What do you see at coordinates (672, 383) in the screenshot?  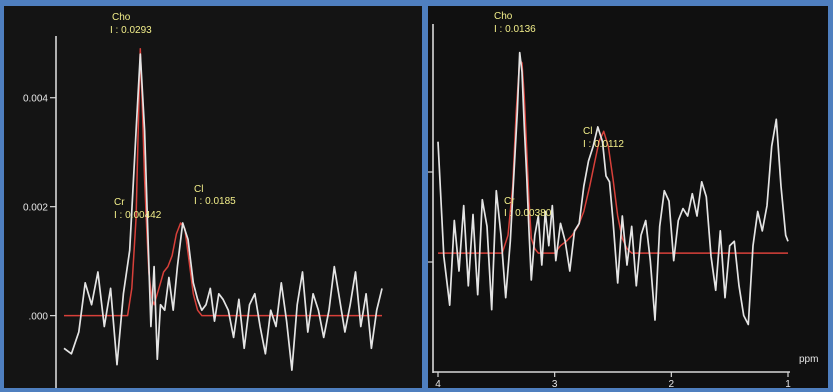 I see `right-x-tick-label: 2` at bounding box center [672, 383].